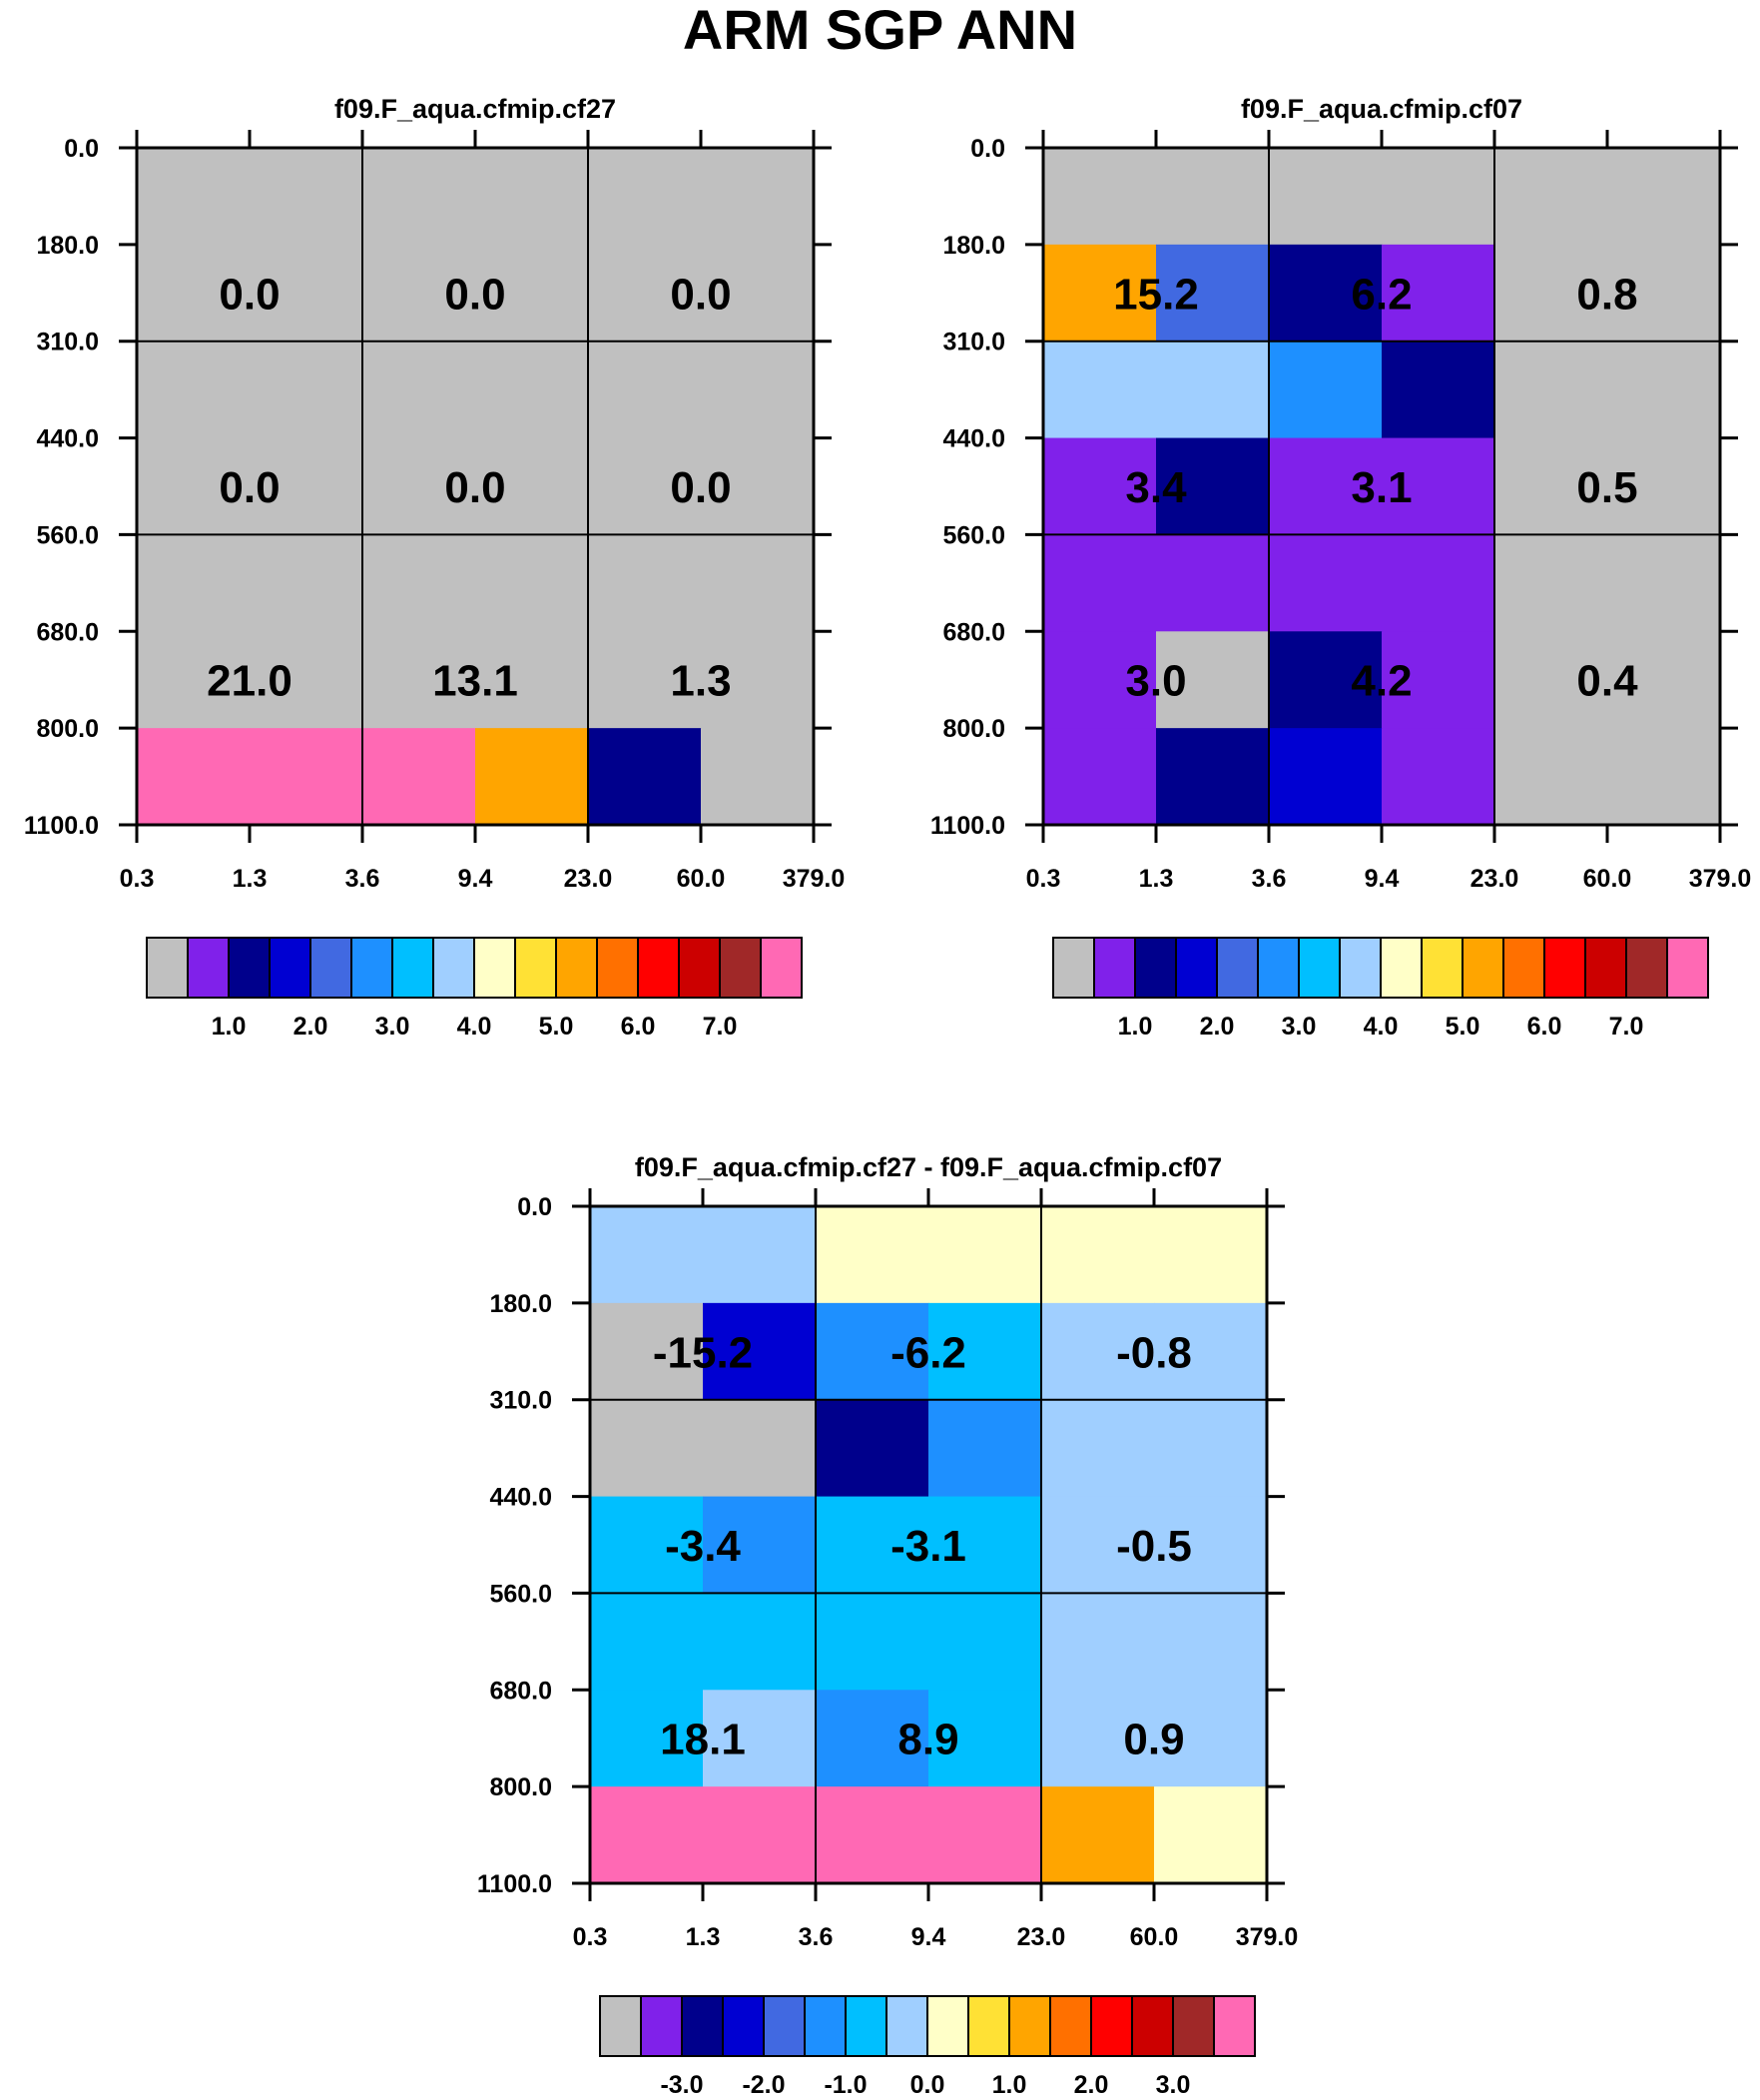 This screenshot has height=2100, width=1760. I want to click on colorbar: 1.0 2.0 3.0 4.0 5.0 6.0 7.0, so click(475, 989).